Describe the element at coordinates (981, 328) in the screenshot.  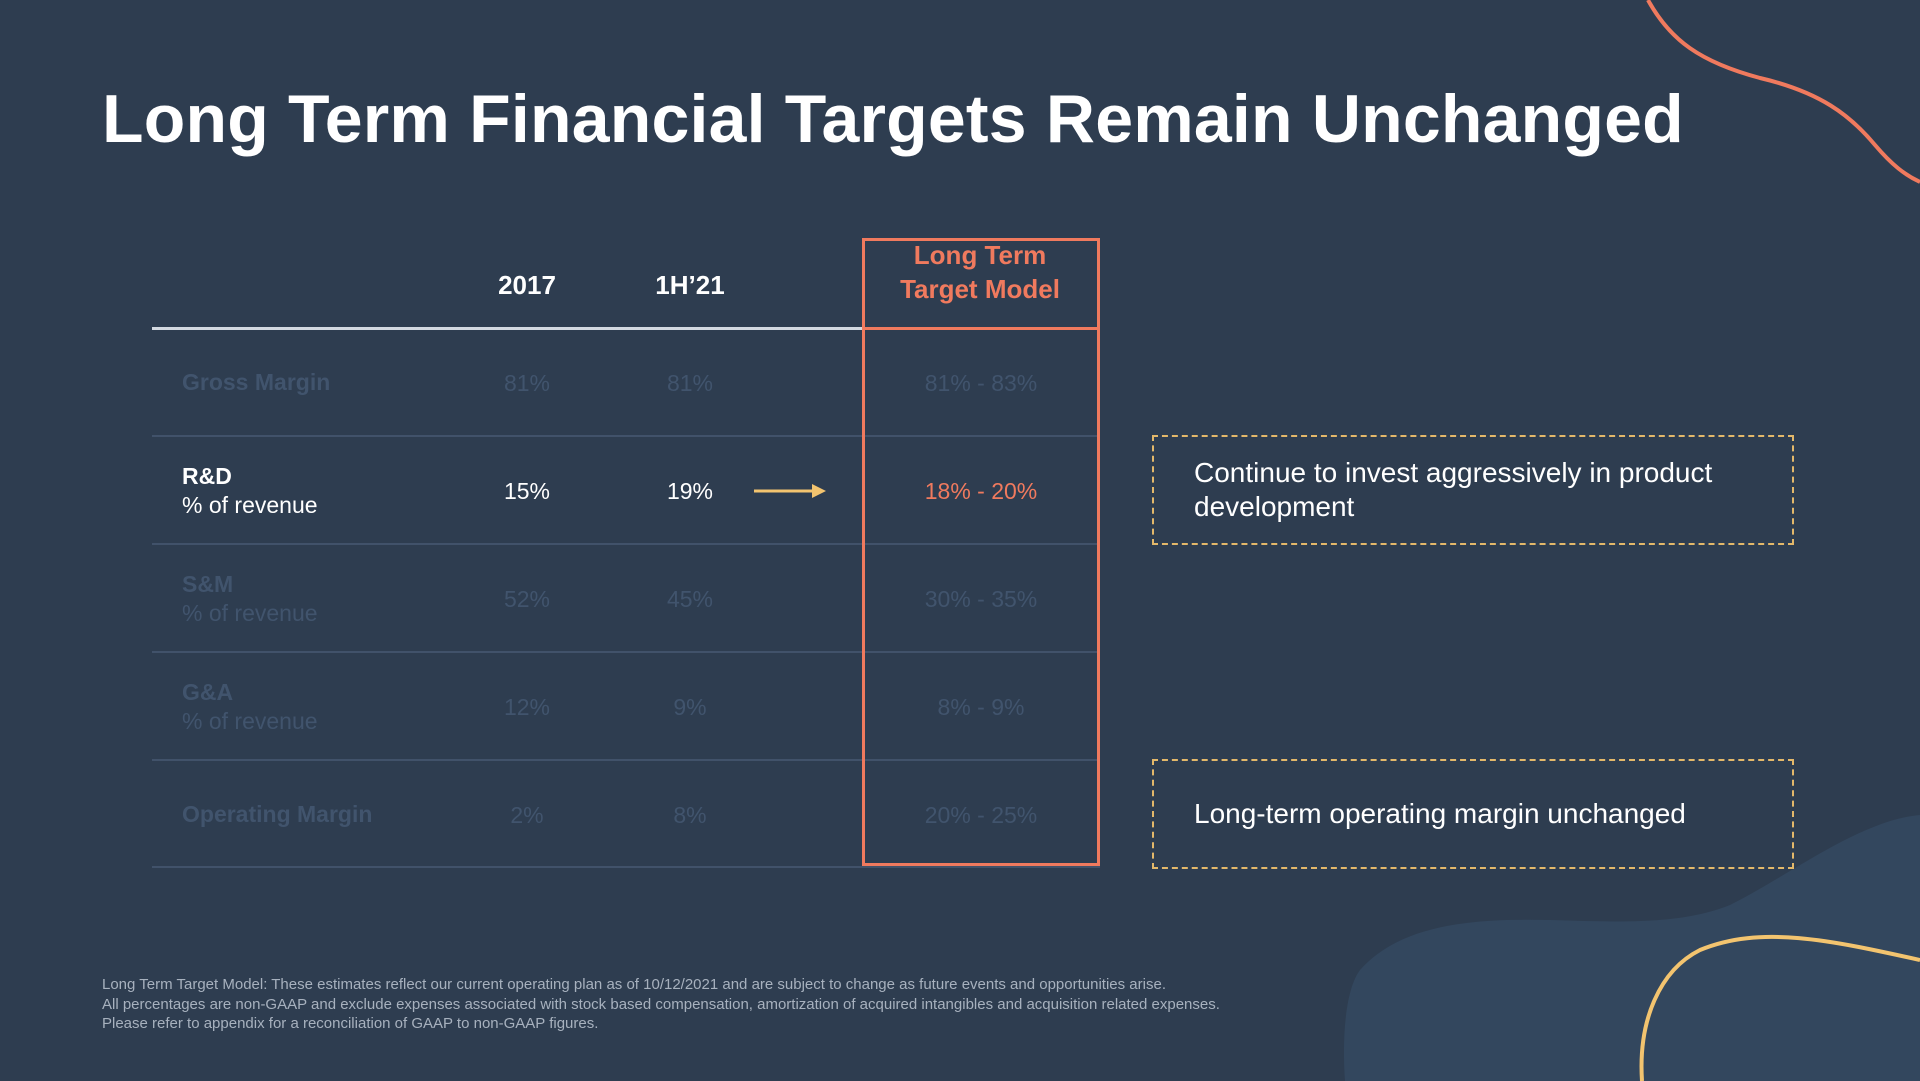
I see `target-model-header-divider` at that location.